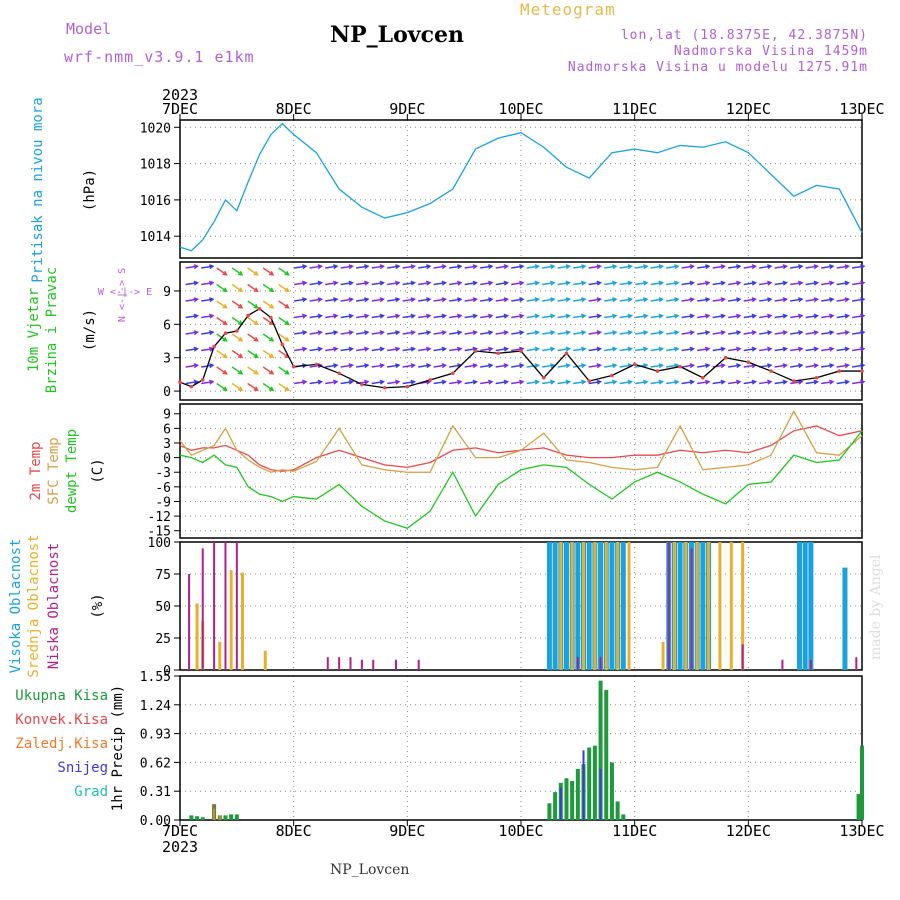 The width and height of the screenshot is (900, 900). Describe the element at coordinates (155, 735) in the screenshot. I see `y-tick-label: 0.93` at that location.